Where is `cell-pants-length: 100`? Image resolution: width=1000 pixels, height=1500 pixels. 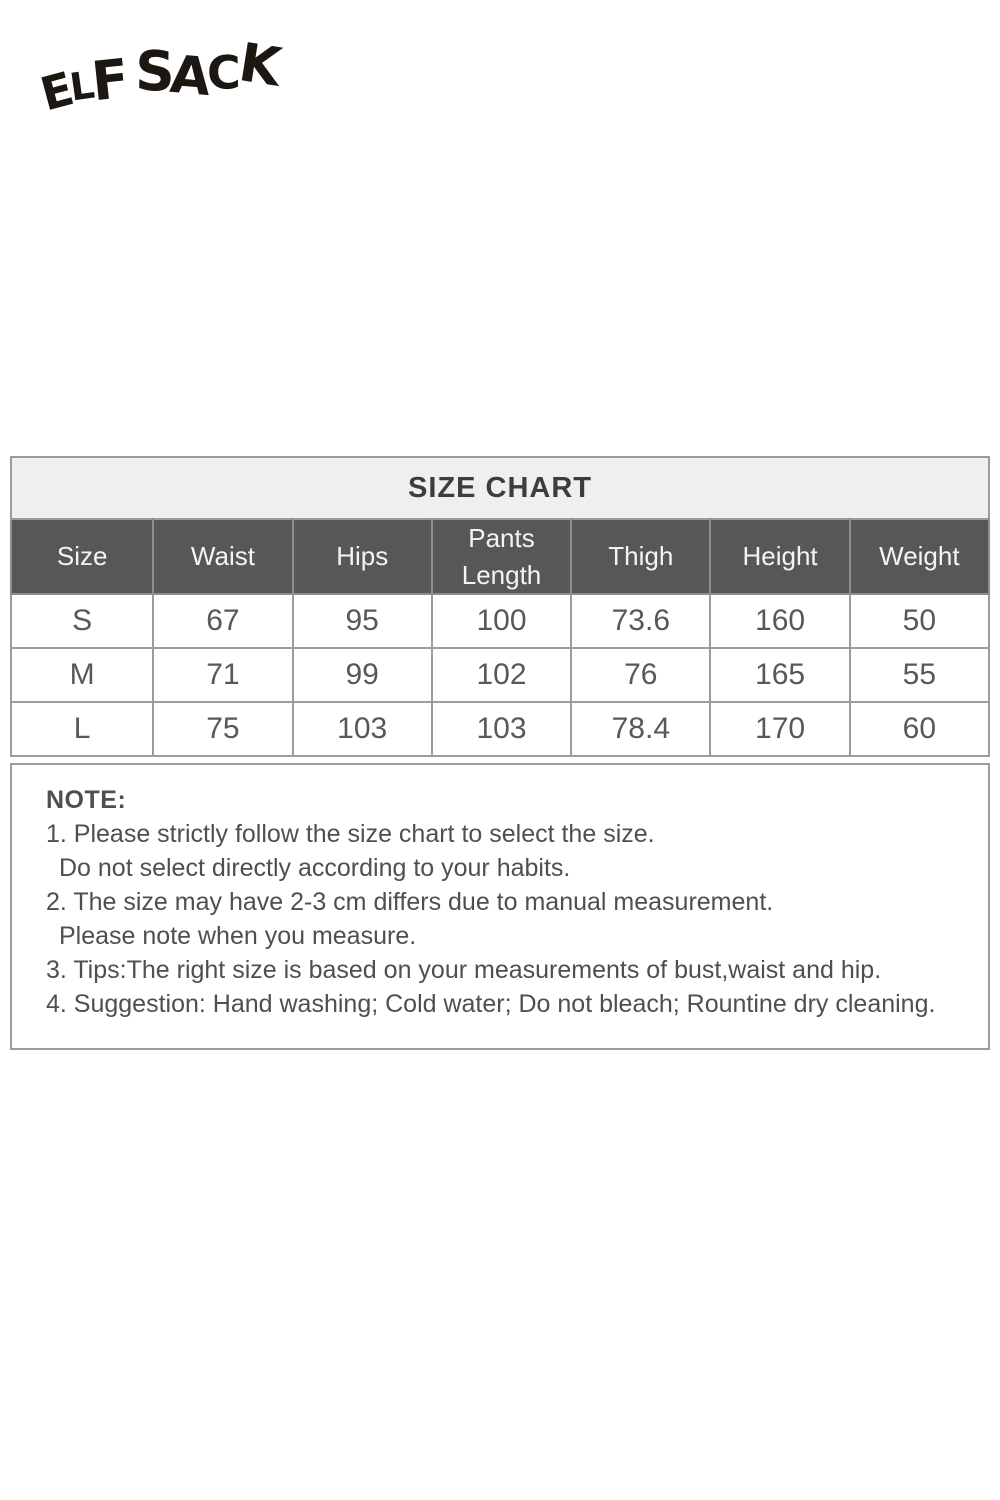 cell-pants-length: 100 is located at coordinates (501, 621).